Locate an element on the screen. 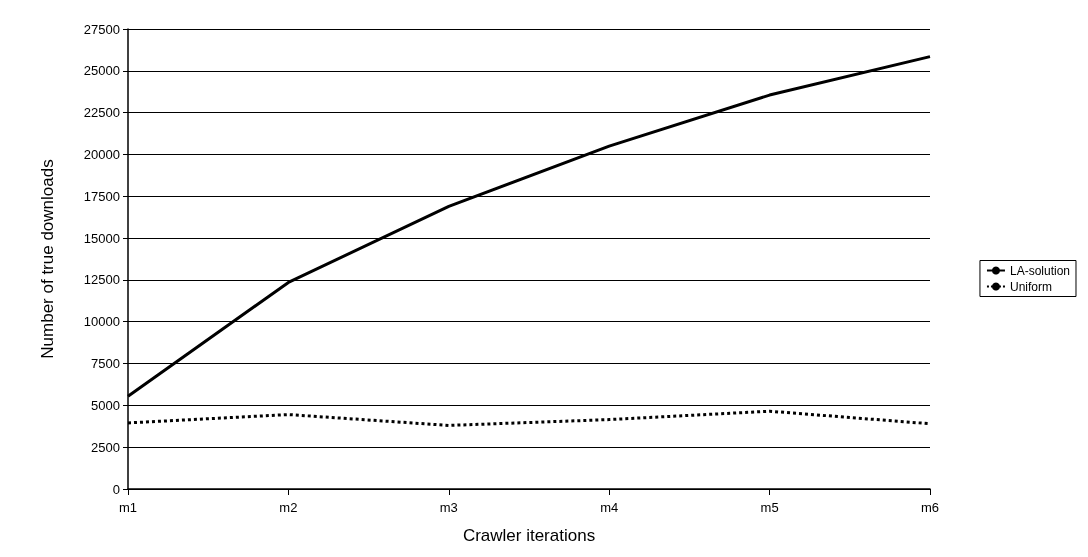  y-tick-label: 10000 is located at coordinates (101, 322).